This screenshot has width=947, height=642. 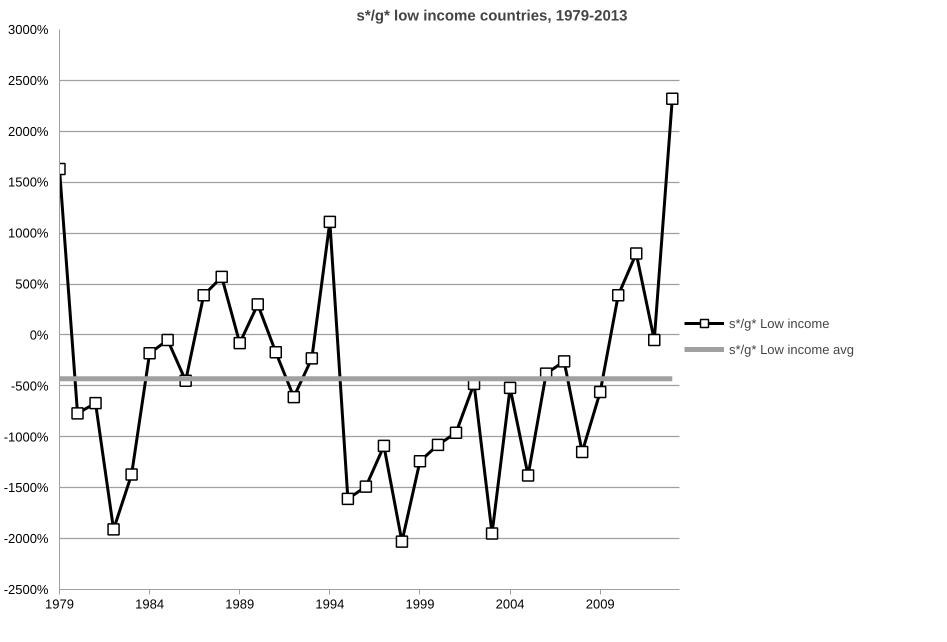 What do you see at coordinates (791, 349) in the screenshot?
I see `legend-label: s*/g* Low income avg` at bounding box center [791, 349].